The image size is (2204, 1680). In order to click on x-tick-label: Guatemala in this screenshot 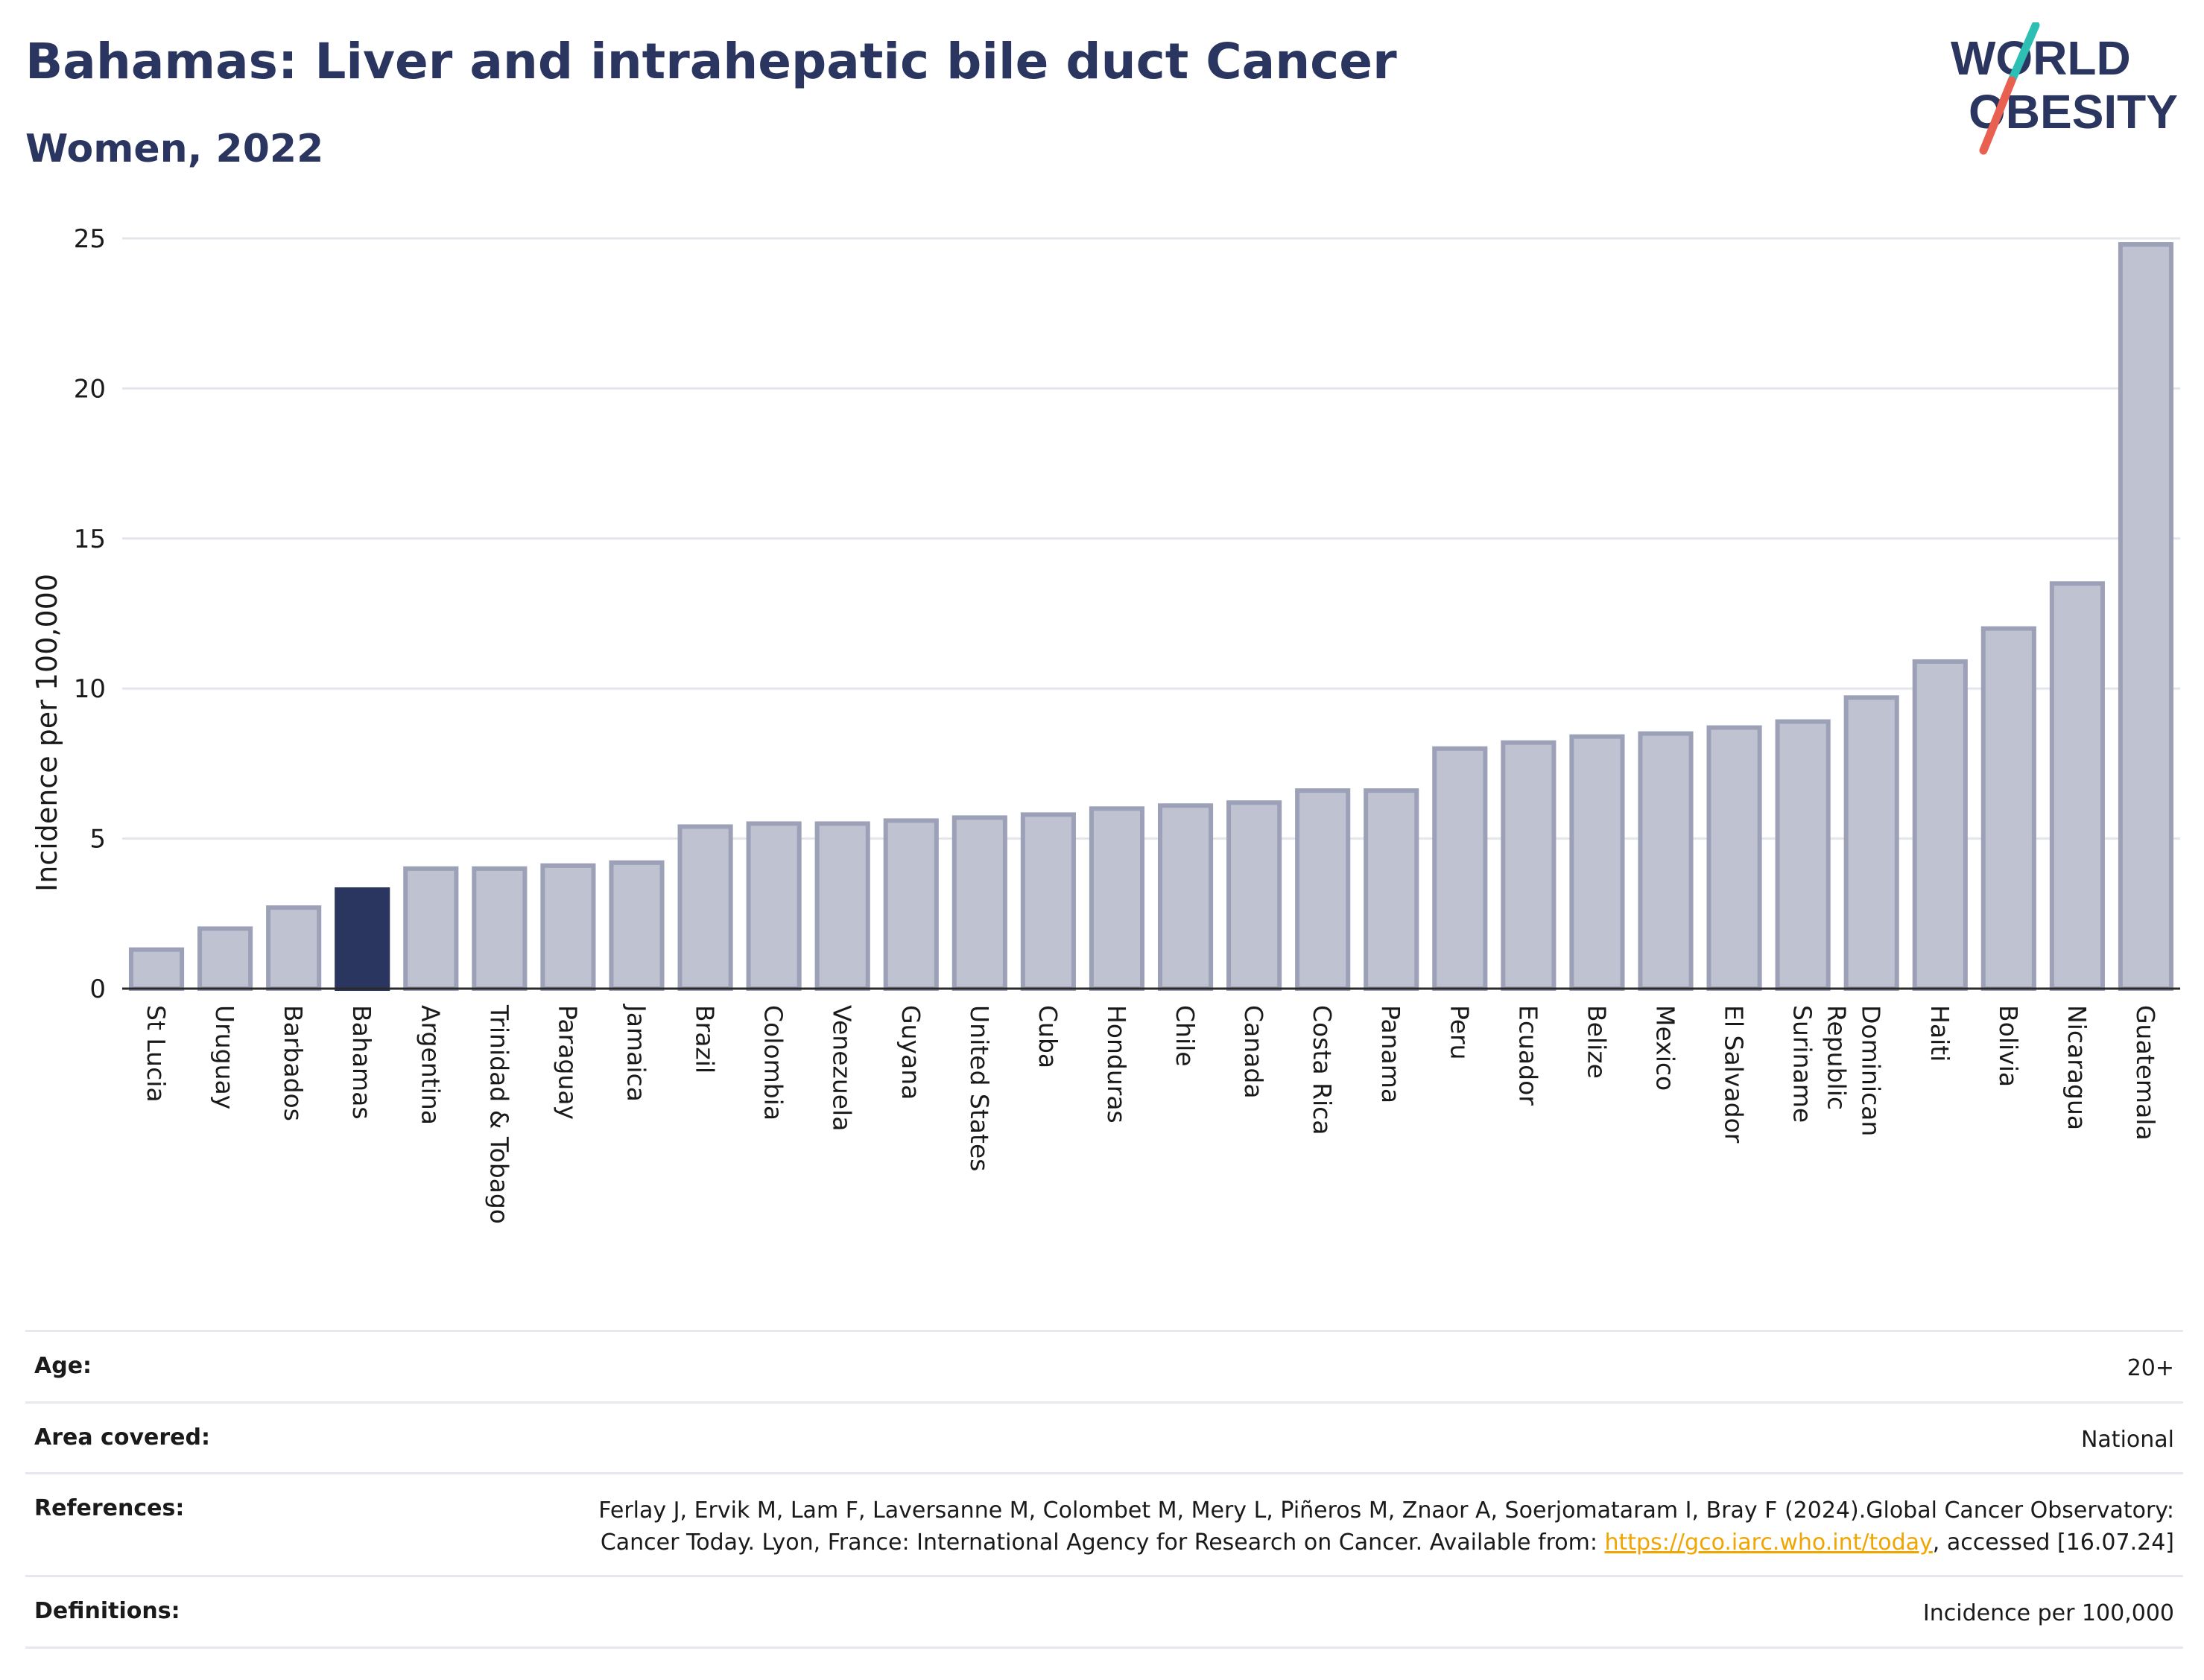, I will do `click(2145, 1073)`.